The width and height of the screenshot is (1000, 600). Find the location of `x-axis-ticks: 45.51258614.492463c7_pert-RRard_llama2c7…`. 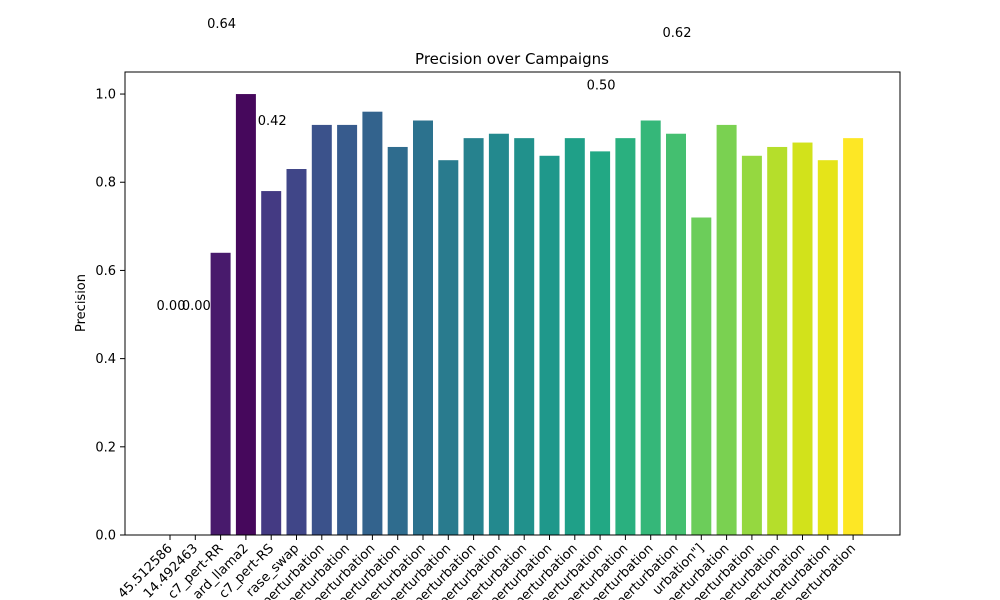

x-axis-ticks: 45.51258614.492463c7_pert-RRard_llama2c7… is located at coordinates (487, 567).